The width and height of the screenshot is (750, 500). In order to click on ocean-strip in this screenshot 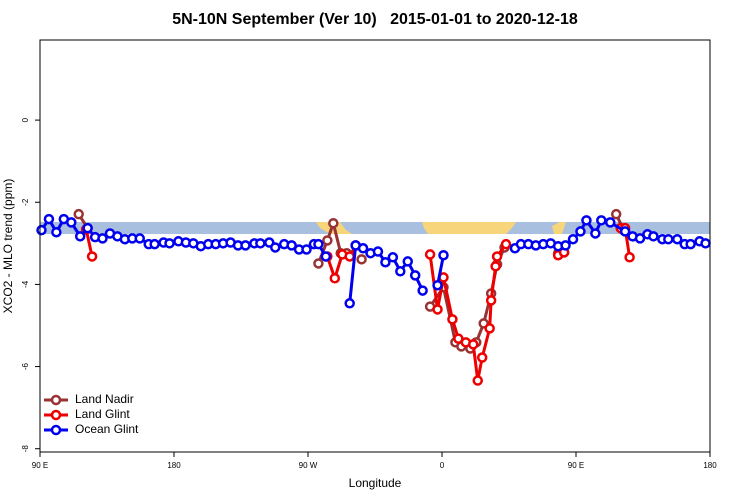, I will do `click(375, 228)`.